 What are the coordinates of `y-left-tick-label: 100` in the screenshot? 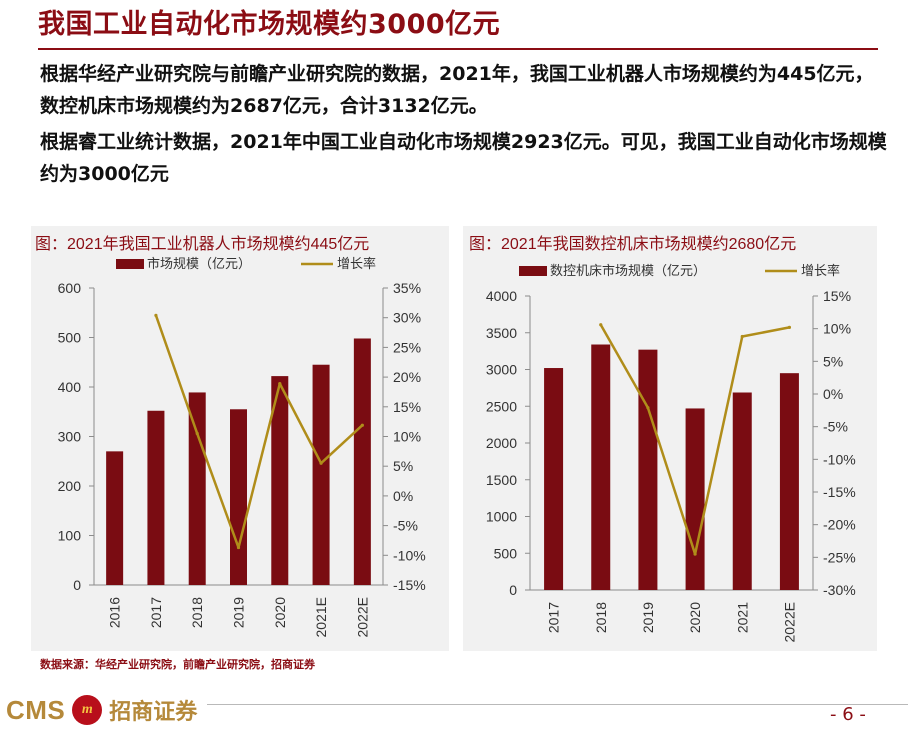 It's located at (70, 536).